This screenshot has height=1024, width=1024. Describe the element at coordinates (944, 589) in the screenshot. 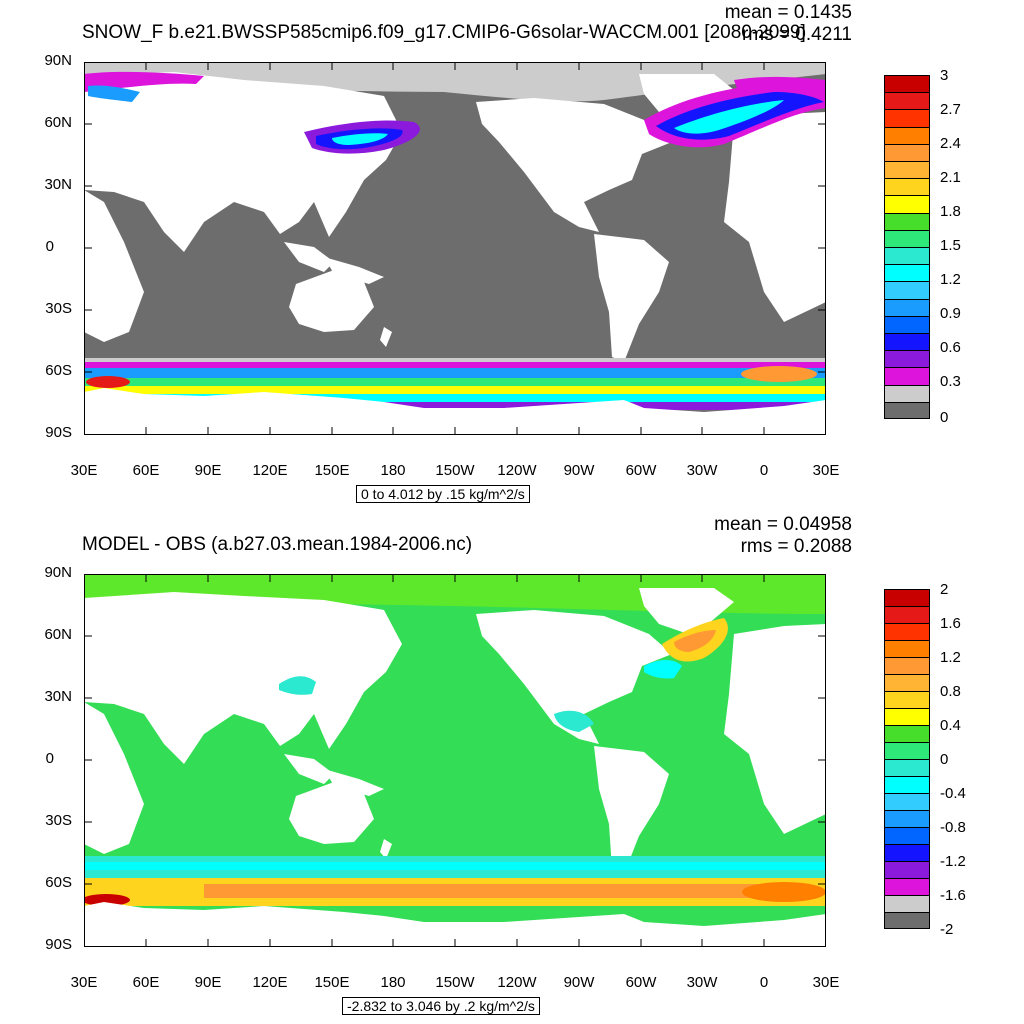

I see `bottom-colorbar-label: 2` at that location.